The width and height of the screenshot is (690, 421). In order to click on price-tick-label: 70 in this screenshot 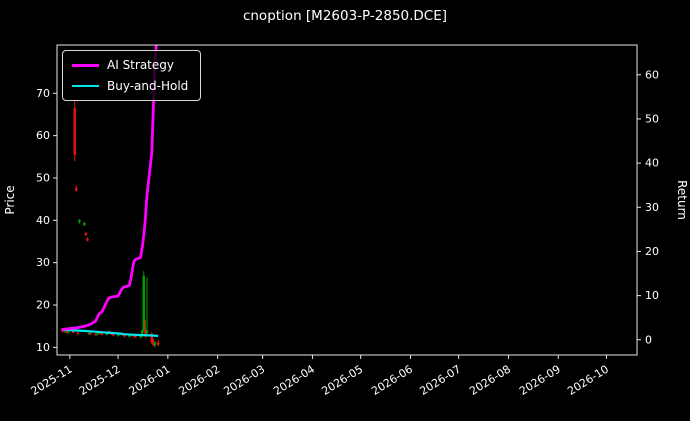, I will do `click(43, 93)`.